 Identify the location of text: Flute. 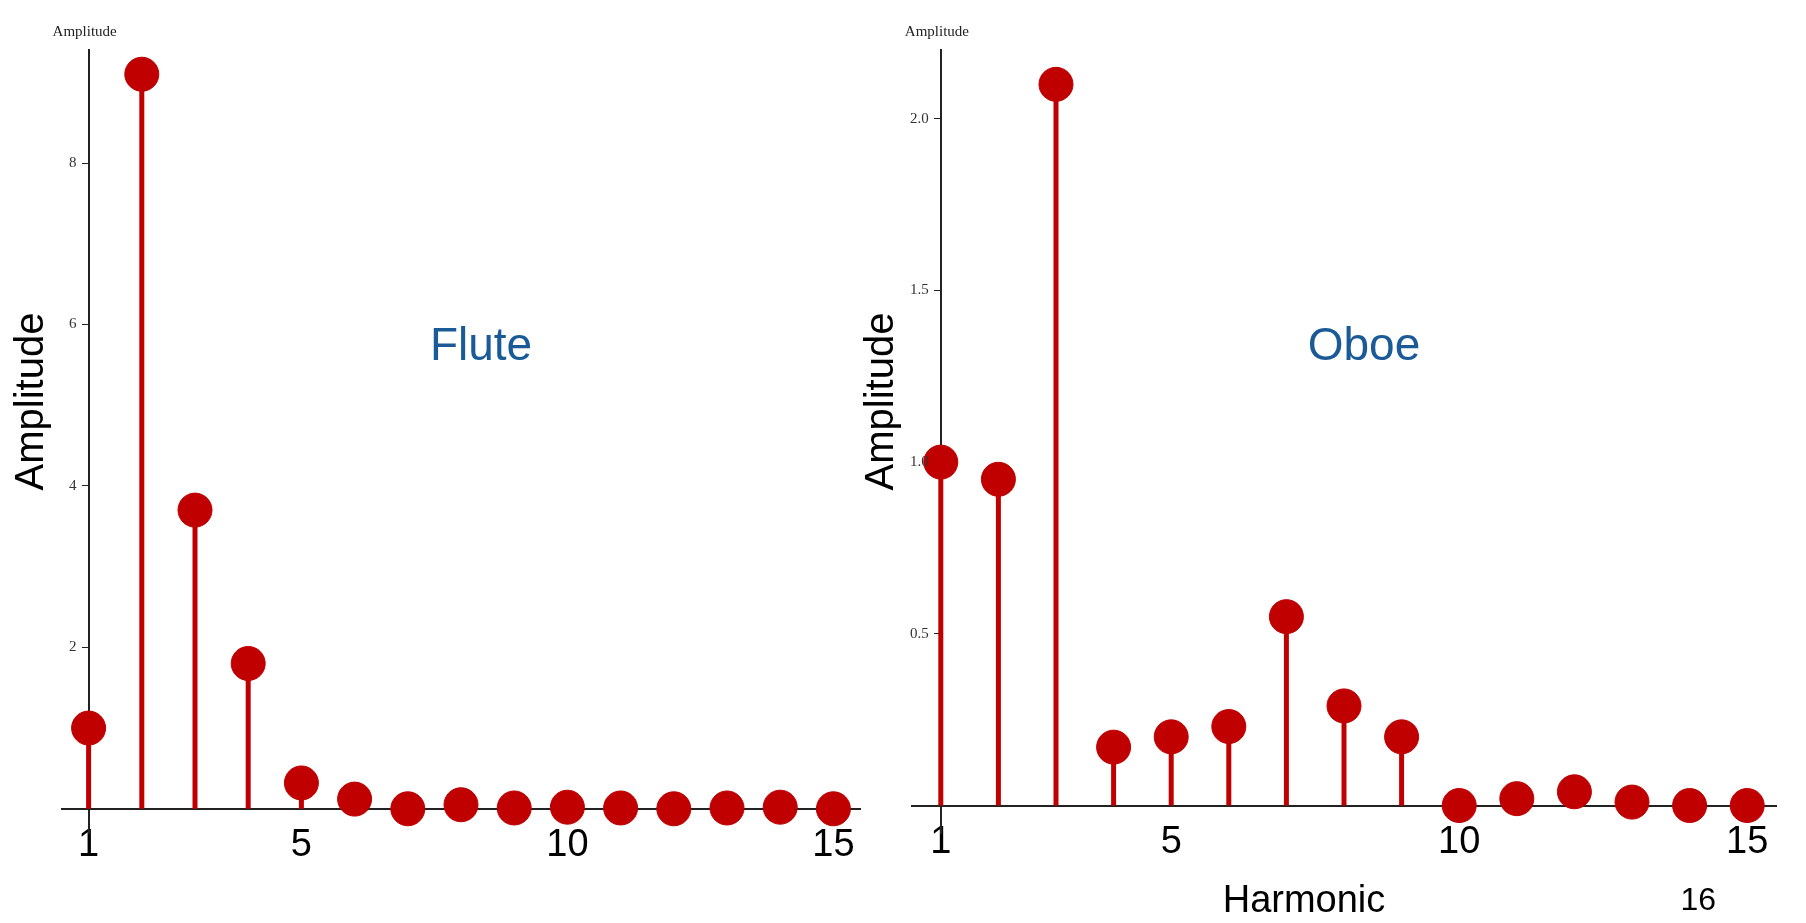
(481, 344).